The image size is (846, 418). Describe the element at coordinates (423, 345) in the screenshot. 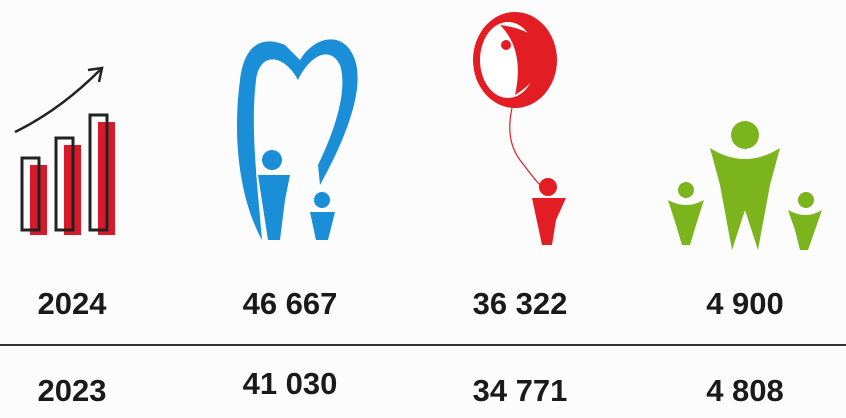

I see `row-divider` at that location.